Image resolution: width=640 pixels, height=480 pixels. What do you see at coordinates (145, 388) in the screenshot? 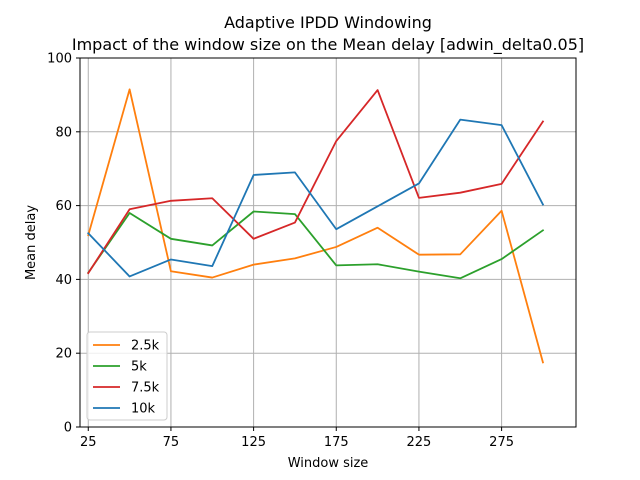
I see `legend-label-7.5k: 7.5k` at bounding box center [145, 388].